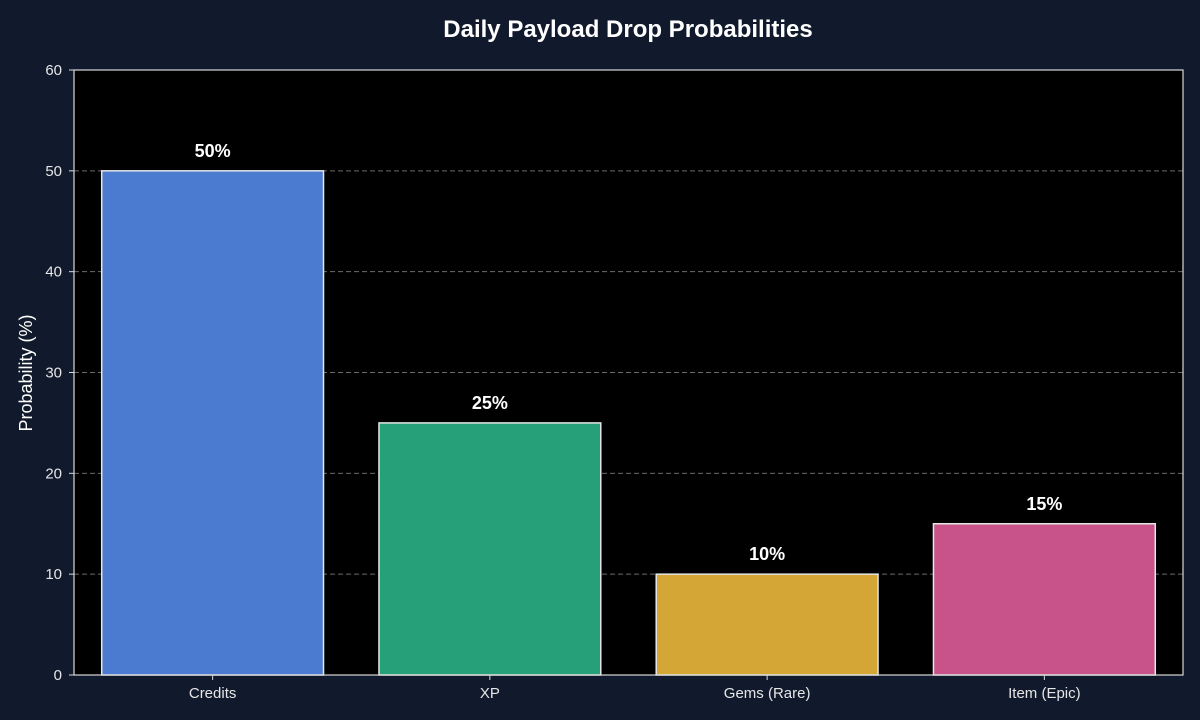 This screenshot has width=1200, height=720. What do you see at coordinates (53, 574) in the screenshot?
I see `y-tick-label: 10` at bounding box center [53, 574].